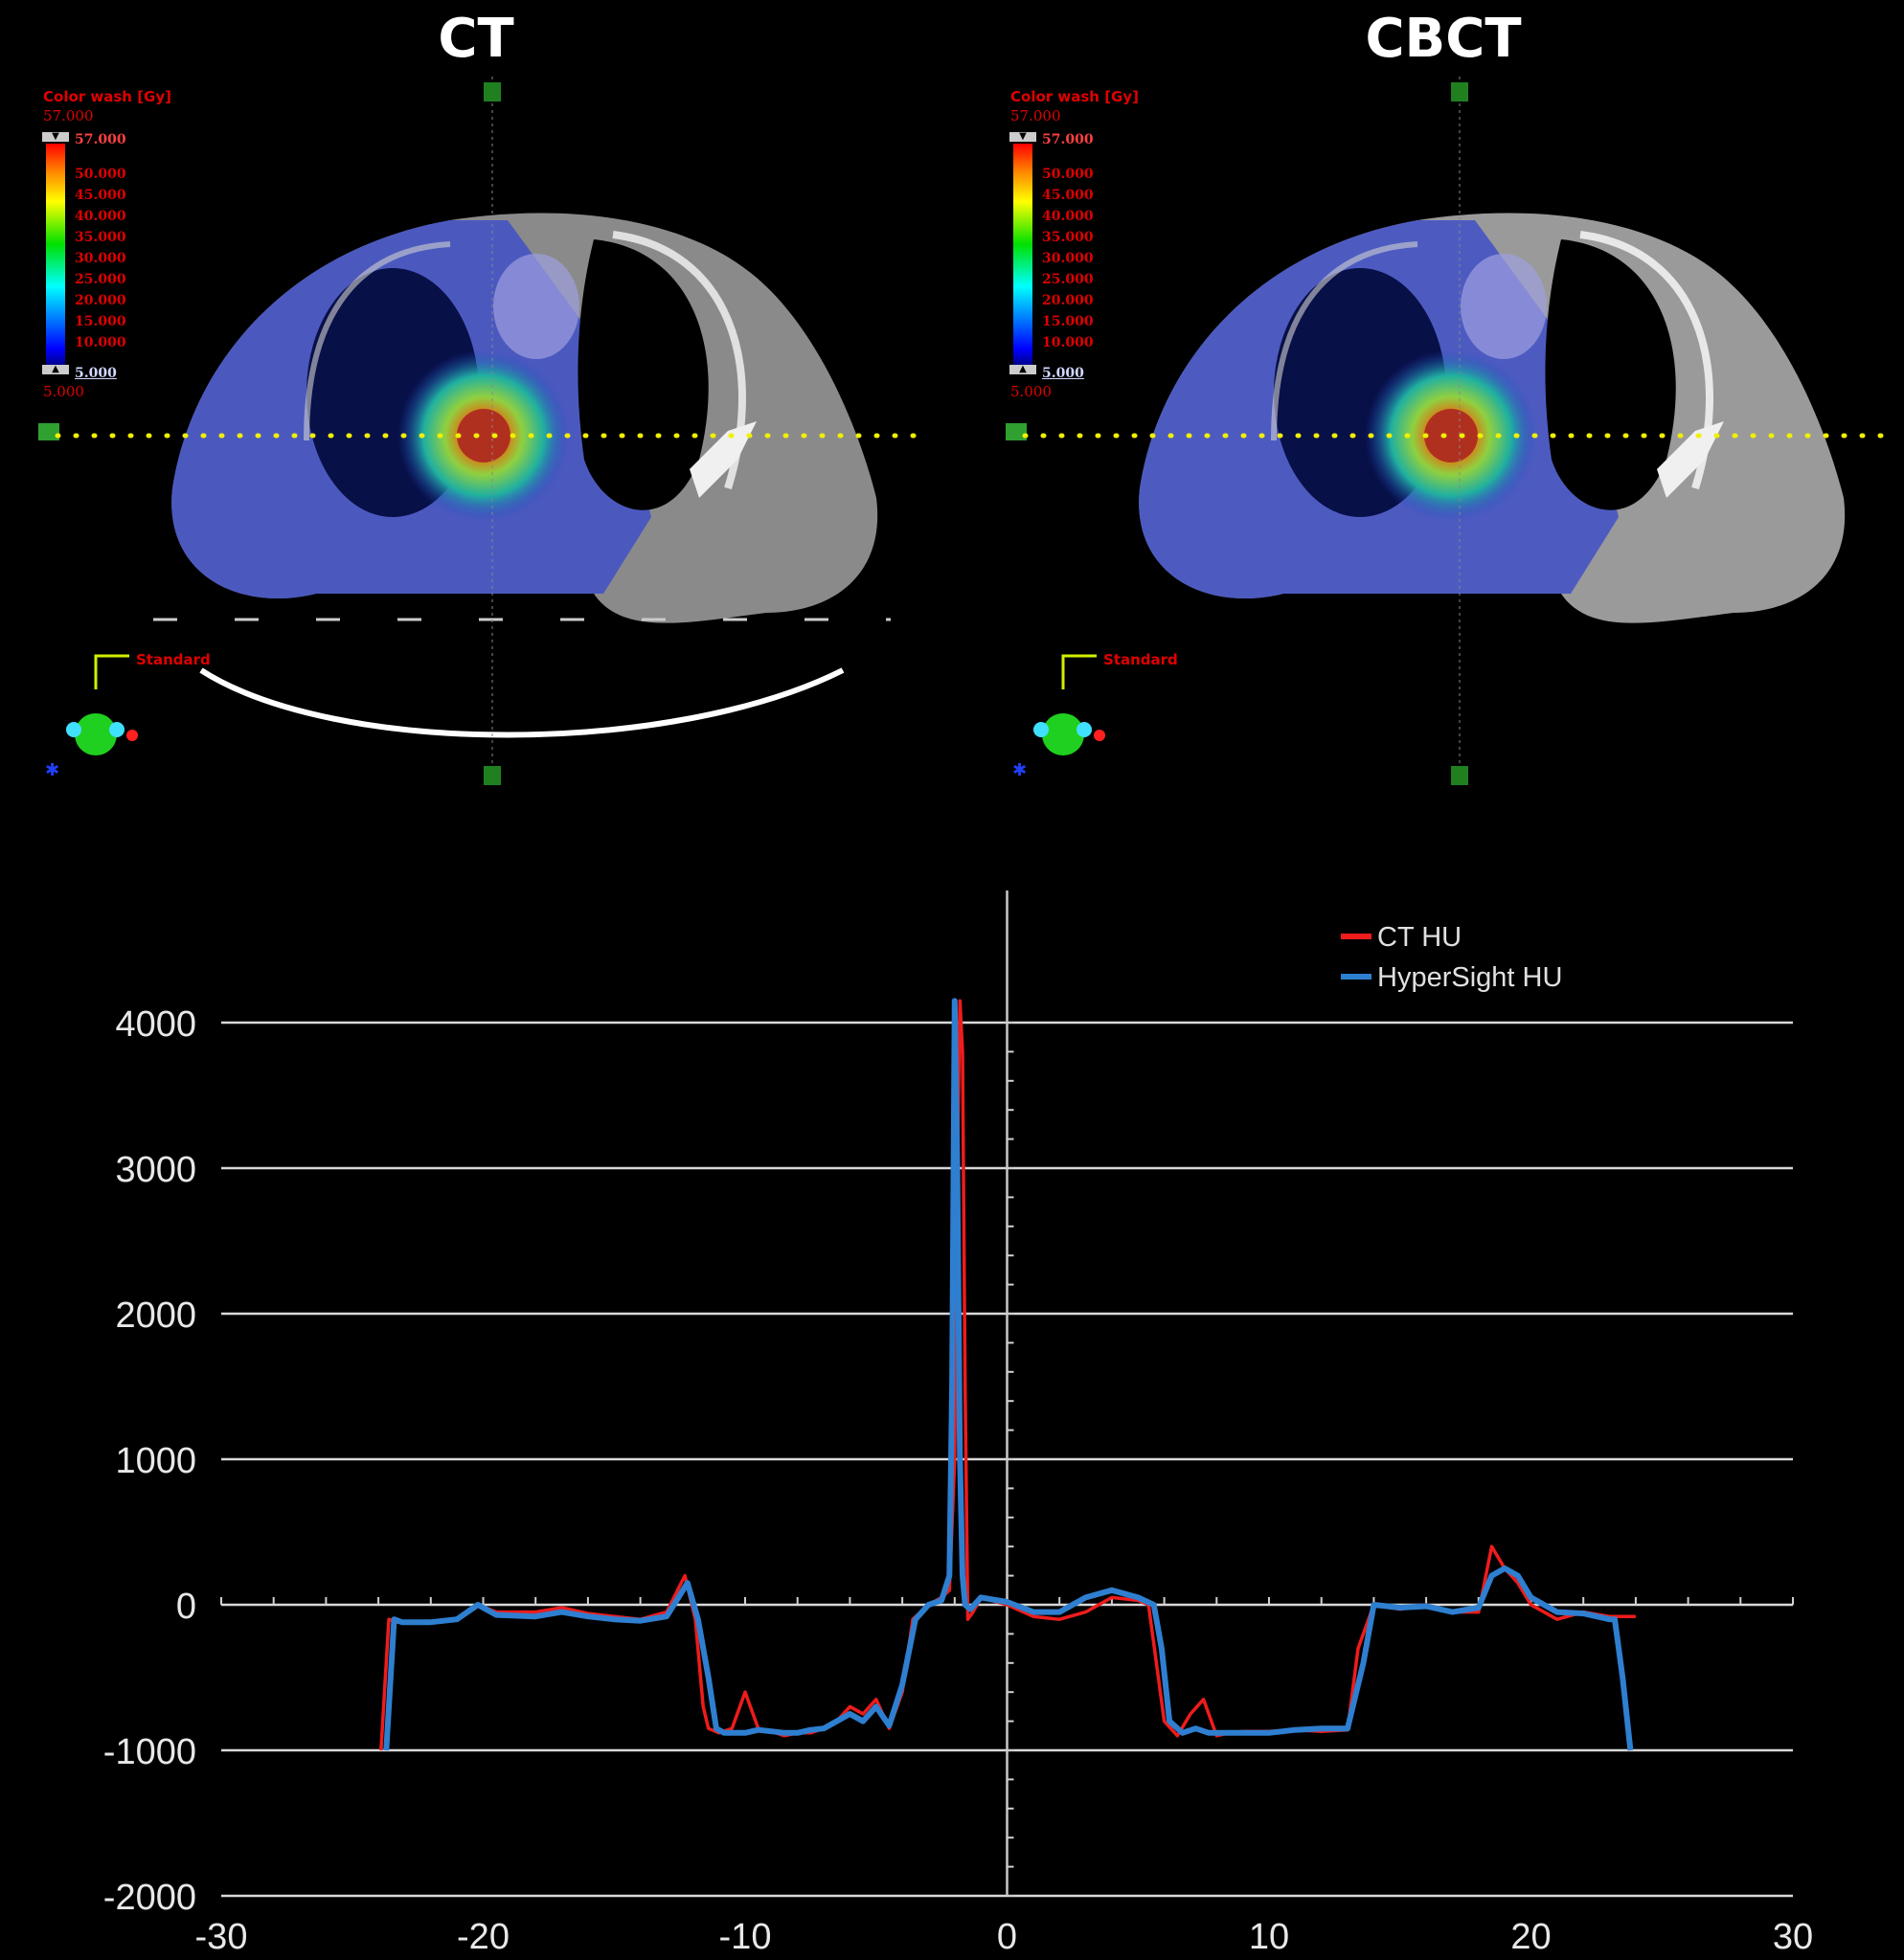  Describe the element at coordinates (522, 702) in the screenshot. I see `treatment-couch` at that location.